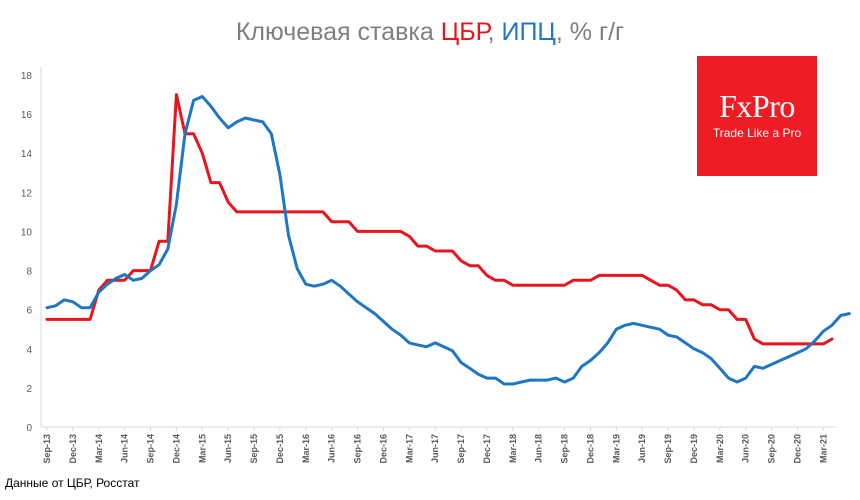 The height and width of the screenshot is (500, 860). I want to click on y-tick-label: 0, so click(29, 428).